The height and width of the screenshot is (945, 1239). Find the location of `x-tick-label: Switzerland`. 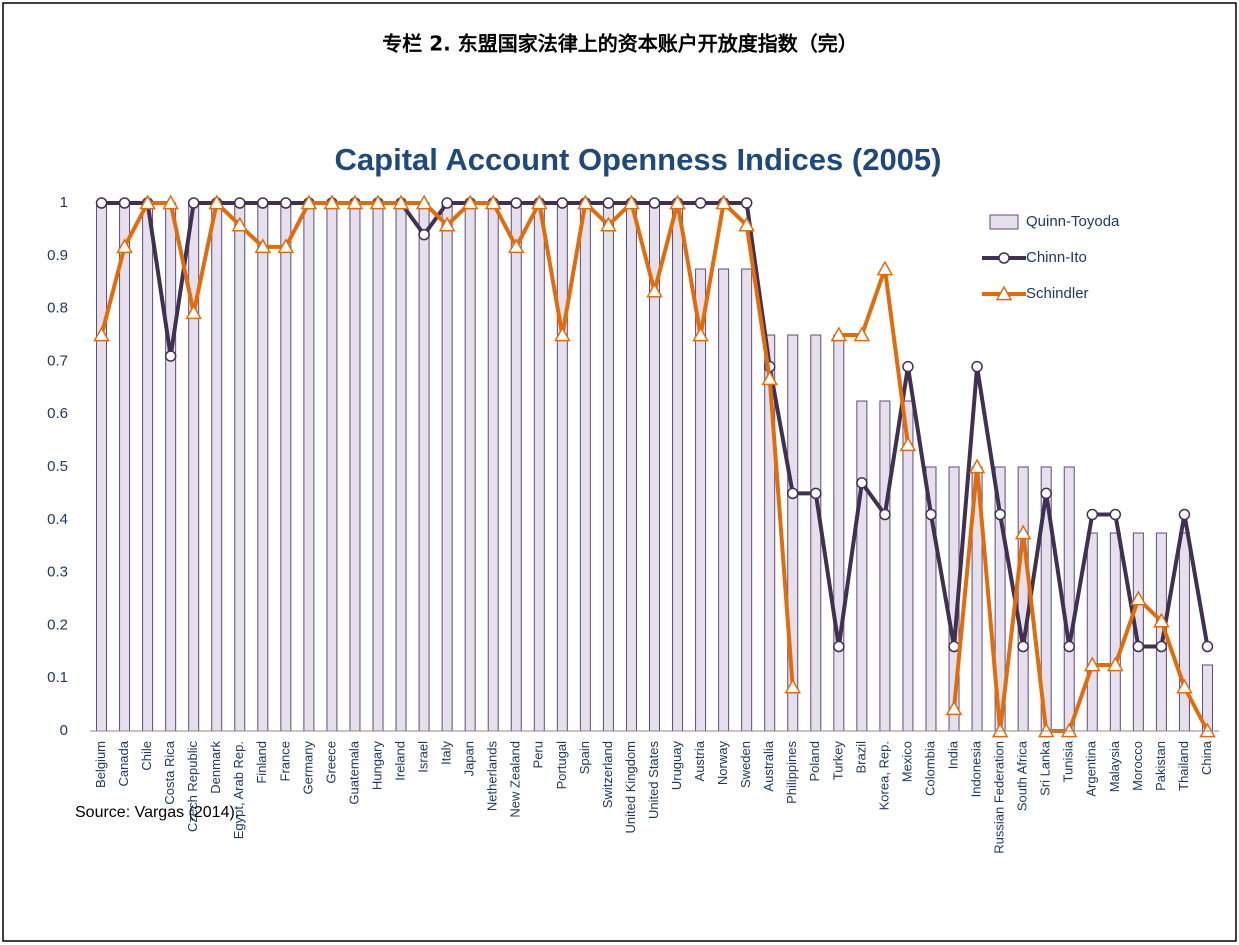

x-tick-label: Switzerland is located at coordinates (607, 774).